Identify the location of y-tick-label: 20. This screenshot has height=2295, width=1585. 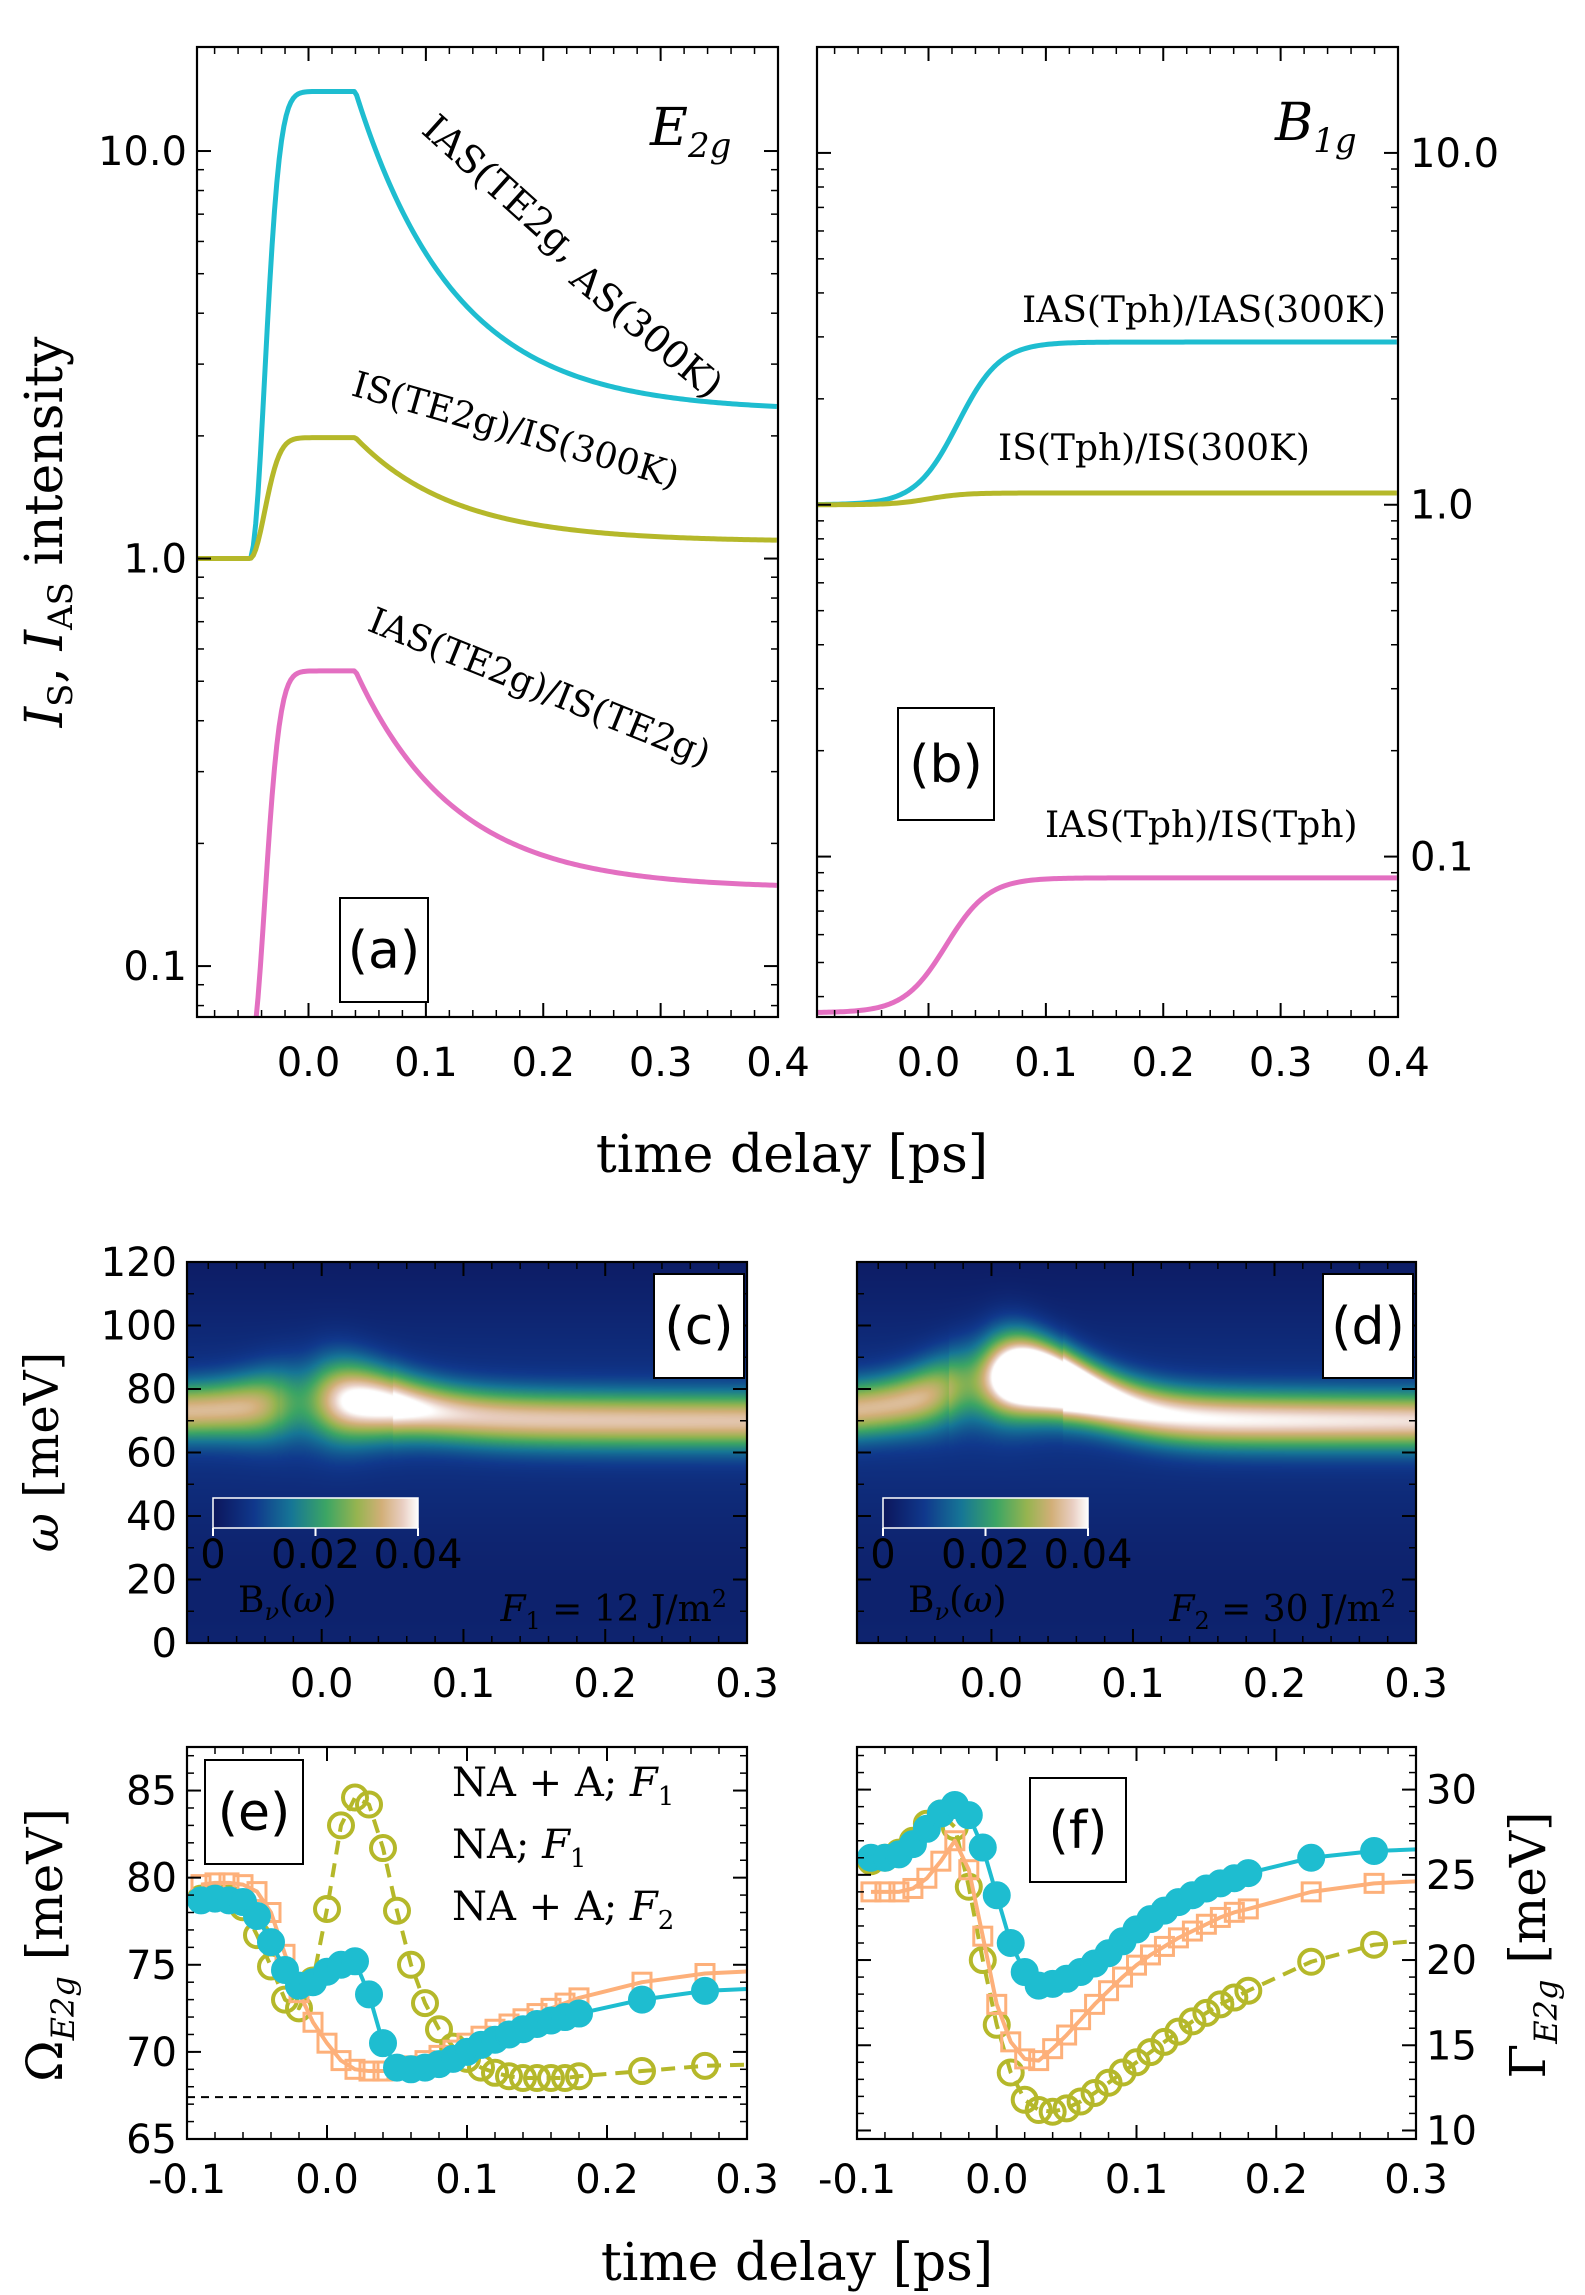
(1451, 1961).